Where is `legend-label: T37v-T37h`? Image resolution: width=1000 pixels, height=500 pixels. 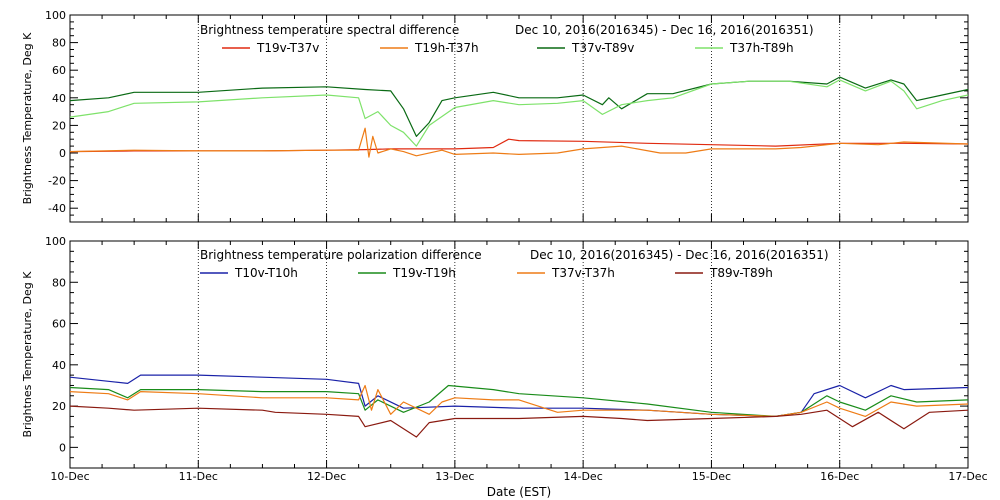 legend-label: T37v-T37h is located at coordinates (583, 273).